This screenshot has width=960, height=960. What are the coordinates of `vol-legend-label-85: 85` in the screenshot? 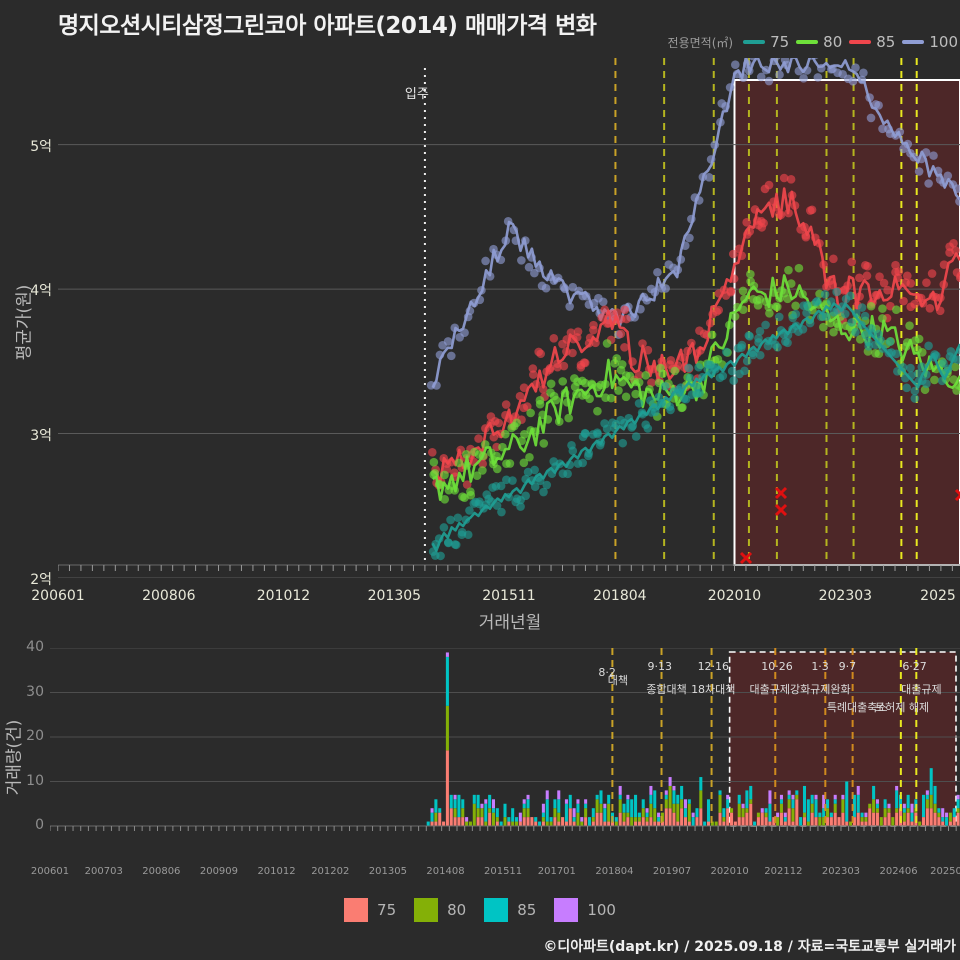 It's located at (527, 910).